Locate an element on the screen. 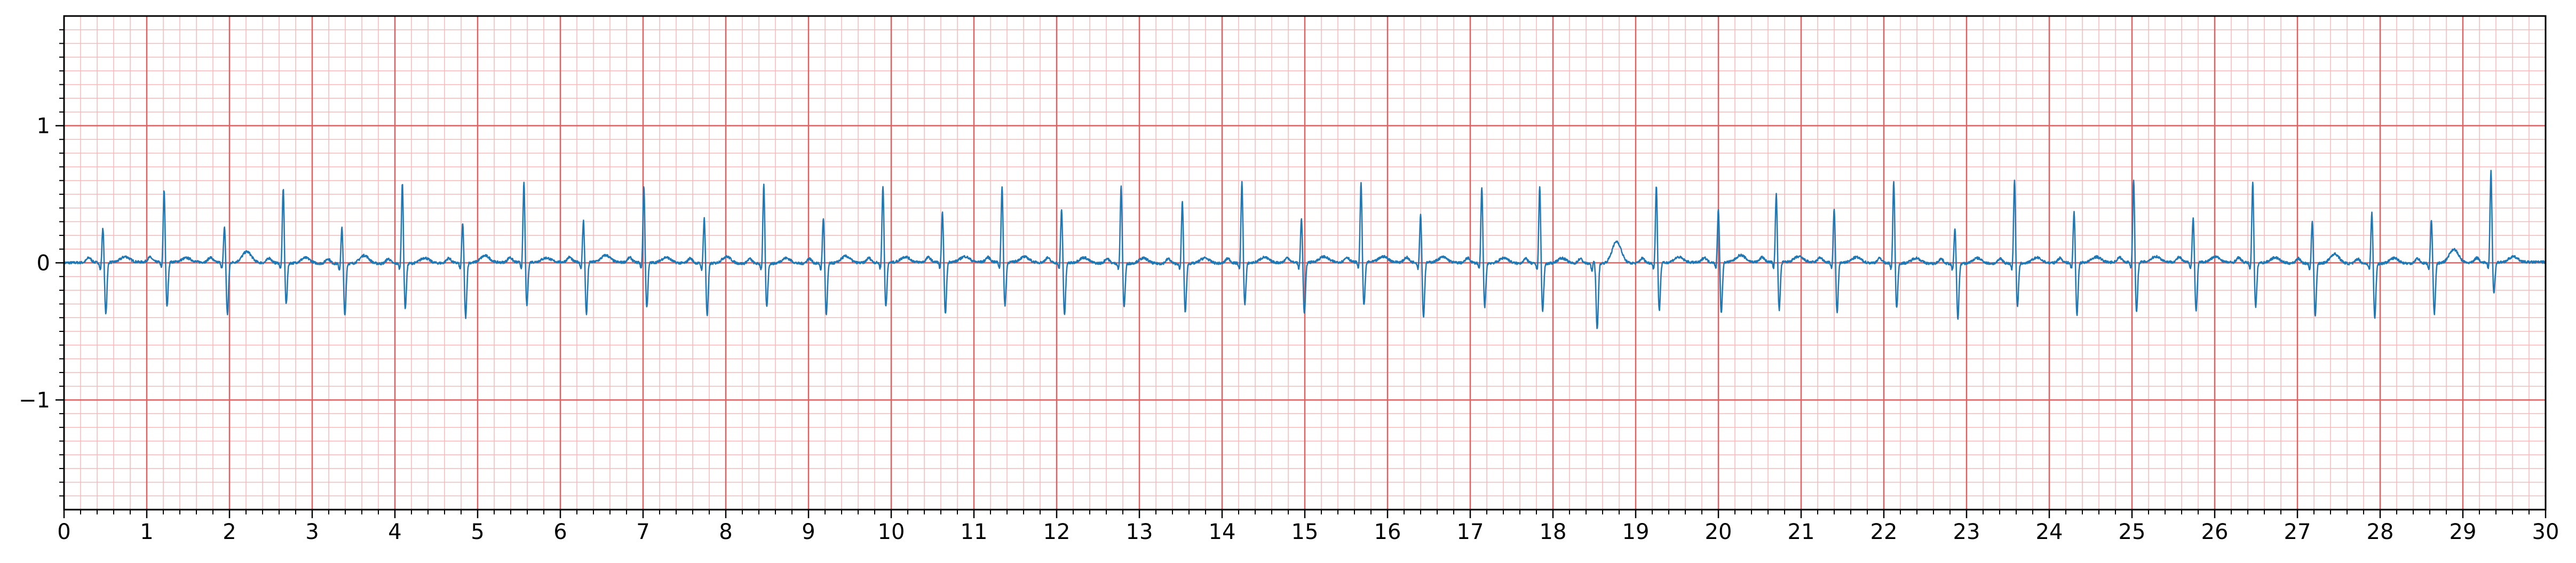  x-tick-label: 18 is located at coordinates (1554, 532).